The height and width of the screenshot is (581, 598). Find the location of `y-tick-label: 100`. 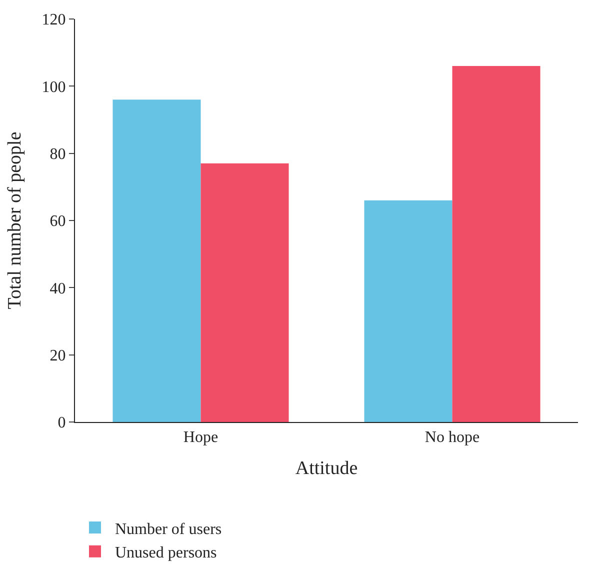

y-tick-label: 100 is located at coordinates (54, 87).